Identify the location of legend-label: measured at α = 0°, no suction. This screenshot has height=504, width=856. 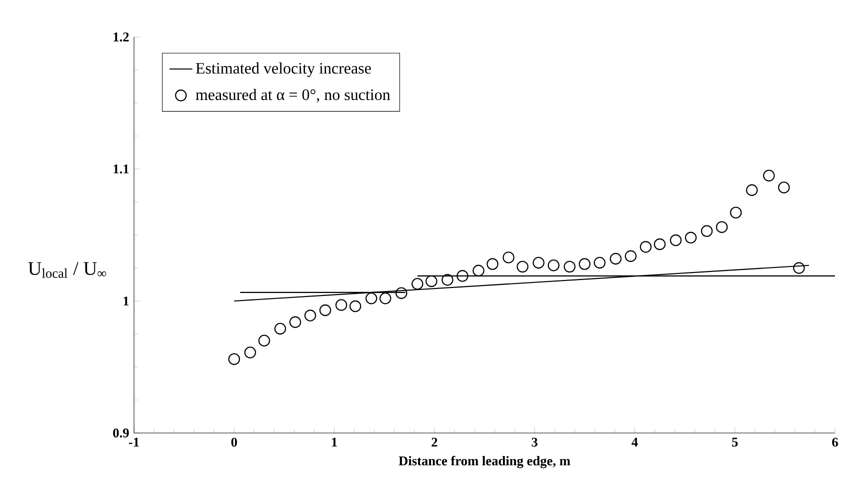
(293, 95).